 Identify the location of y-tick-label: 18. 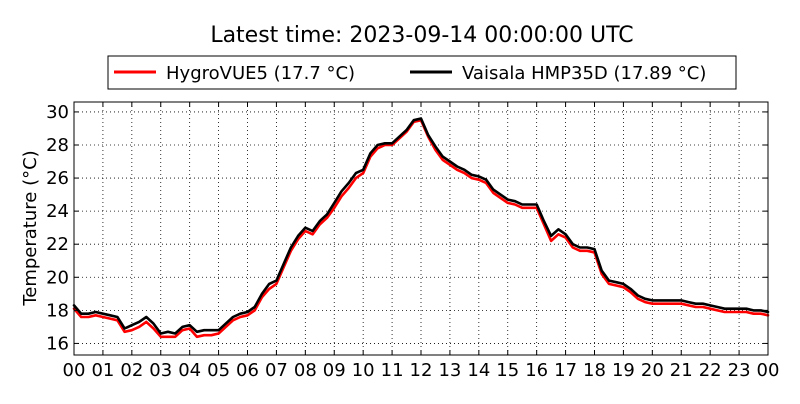
(57, 310).